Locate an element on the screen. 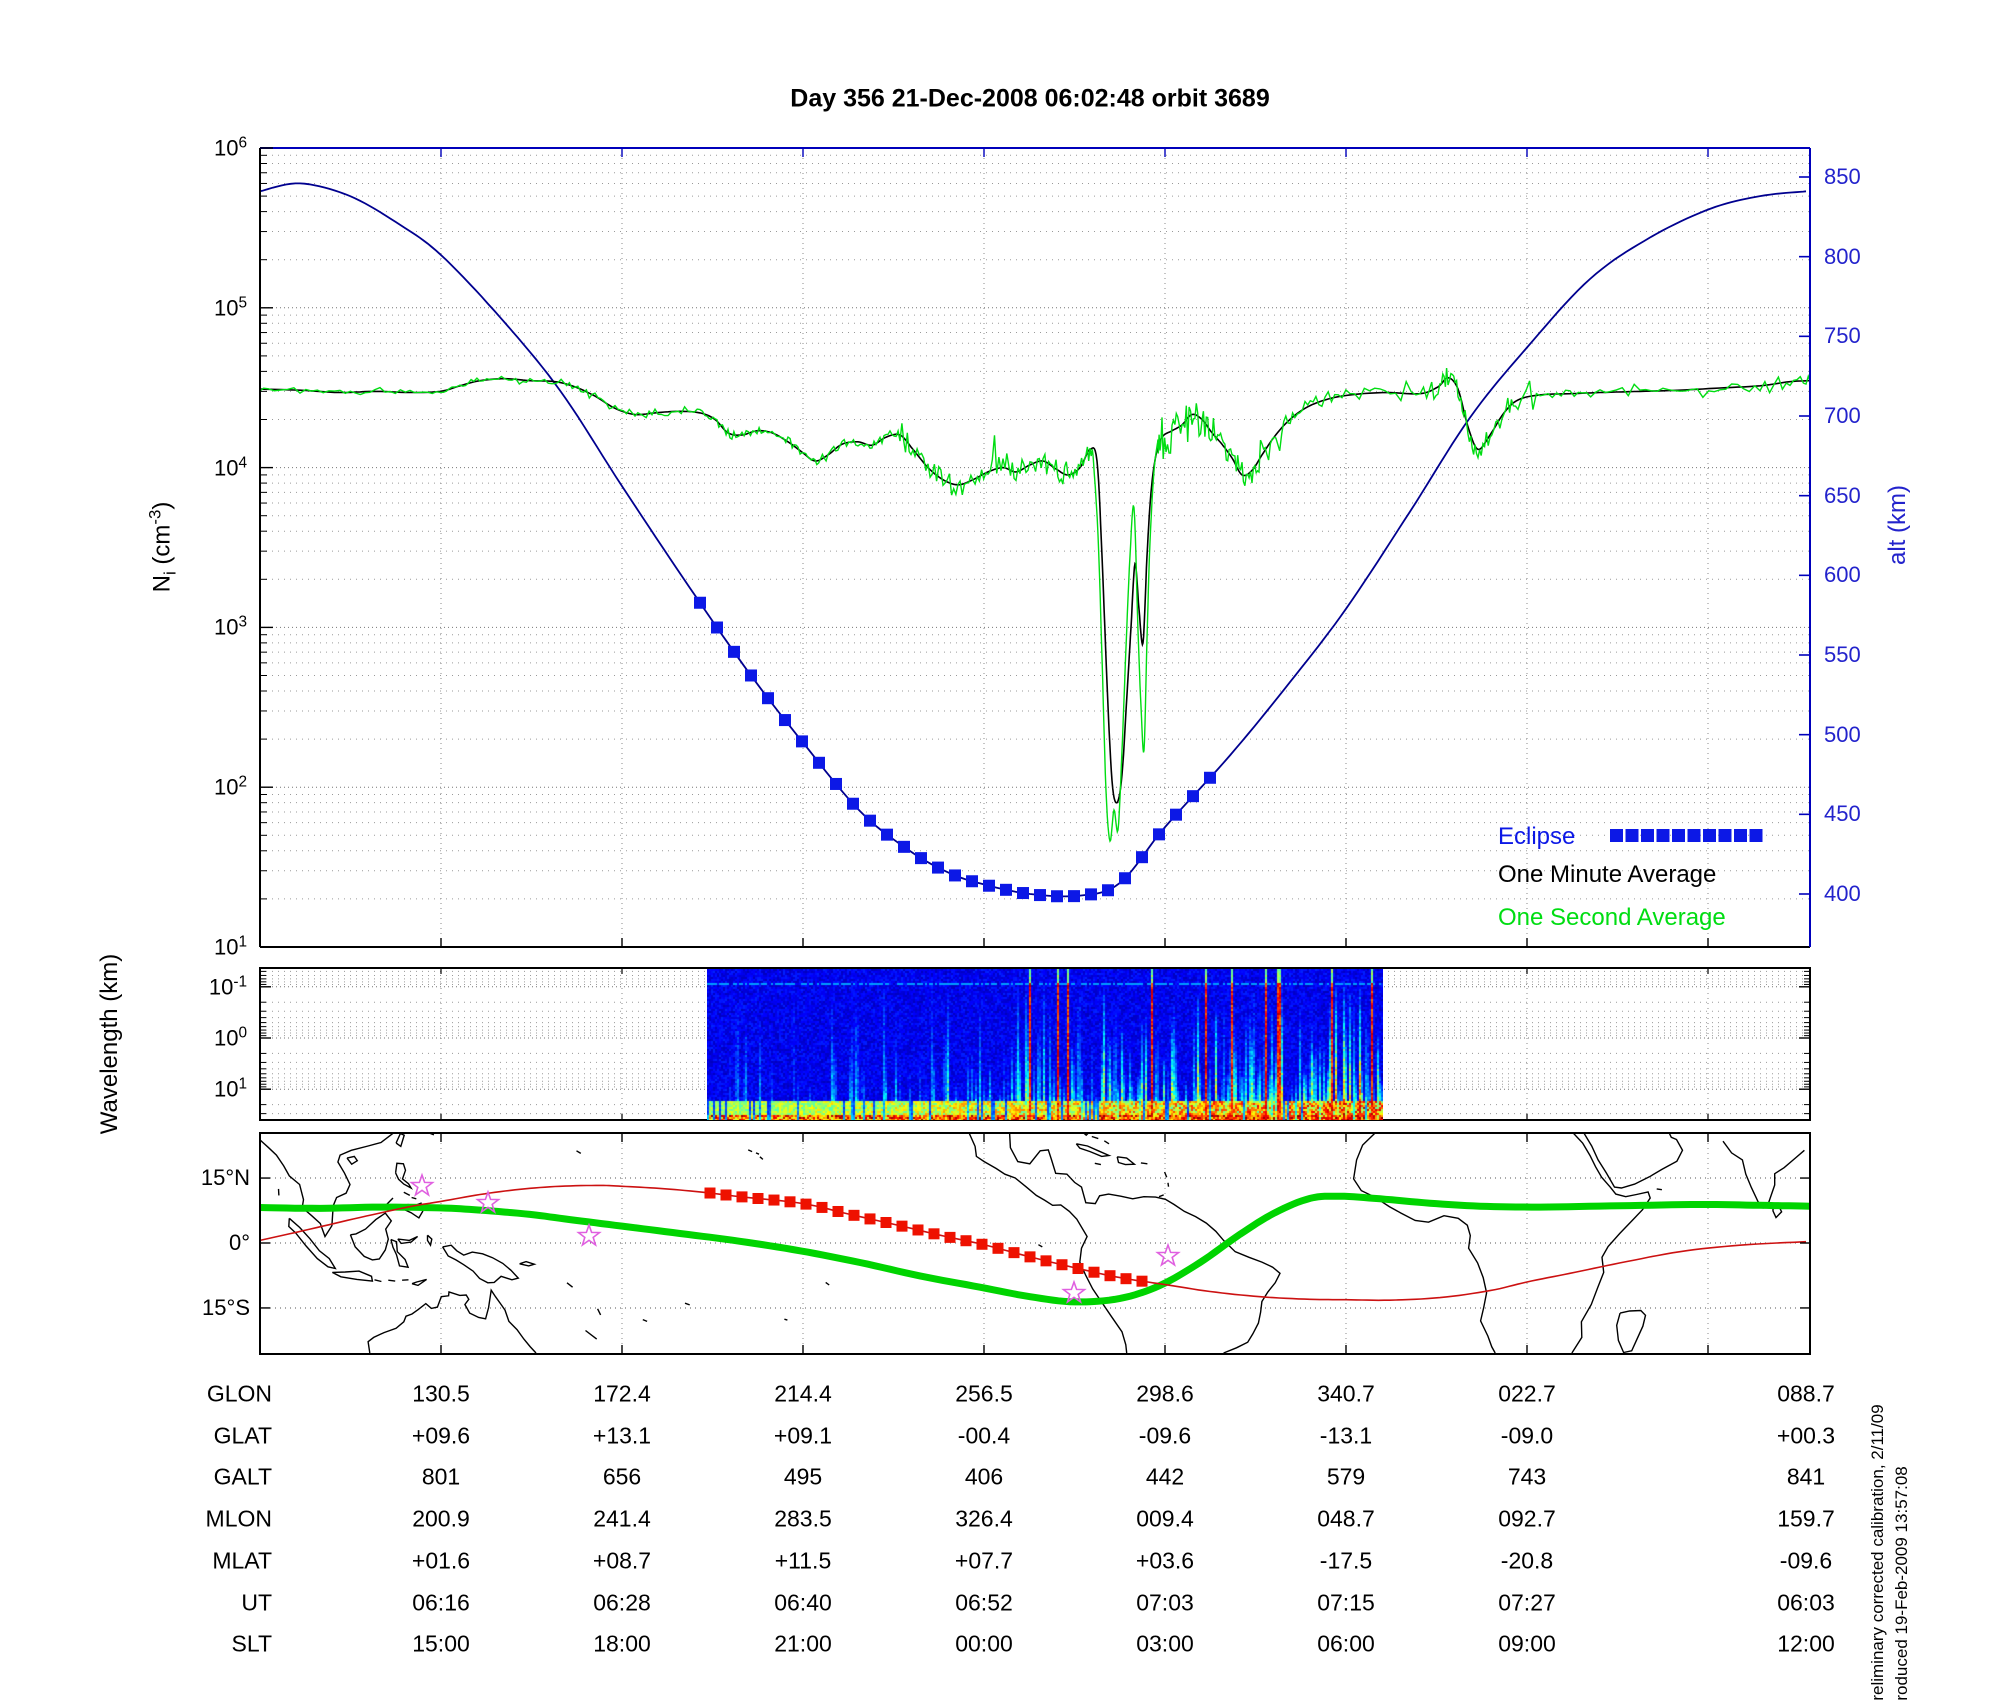 This screenshot has height=1700, width=2000. table-cell: 200.9 is located at coordinates (441, 1518).